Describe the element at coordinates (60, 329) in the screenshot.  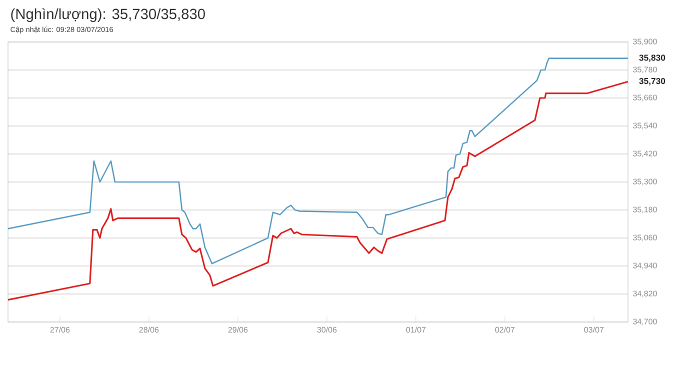
I see `x-tick-label: 27/06` at that location.